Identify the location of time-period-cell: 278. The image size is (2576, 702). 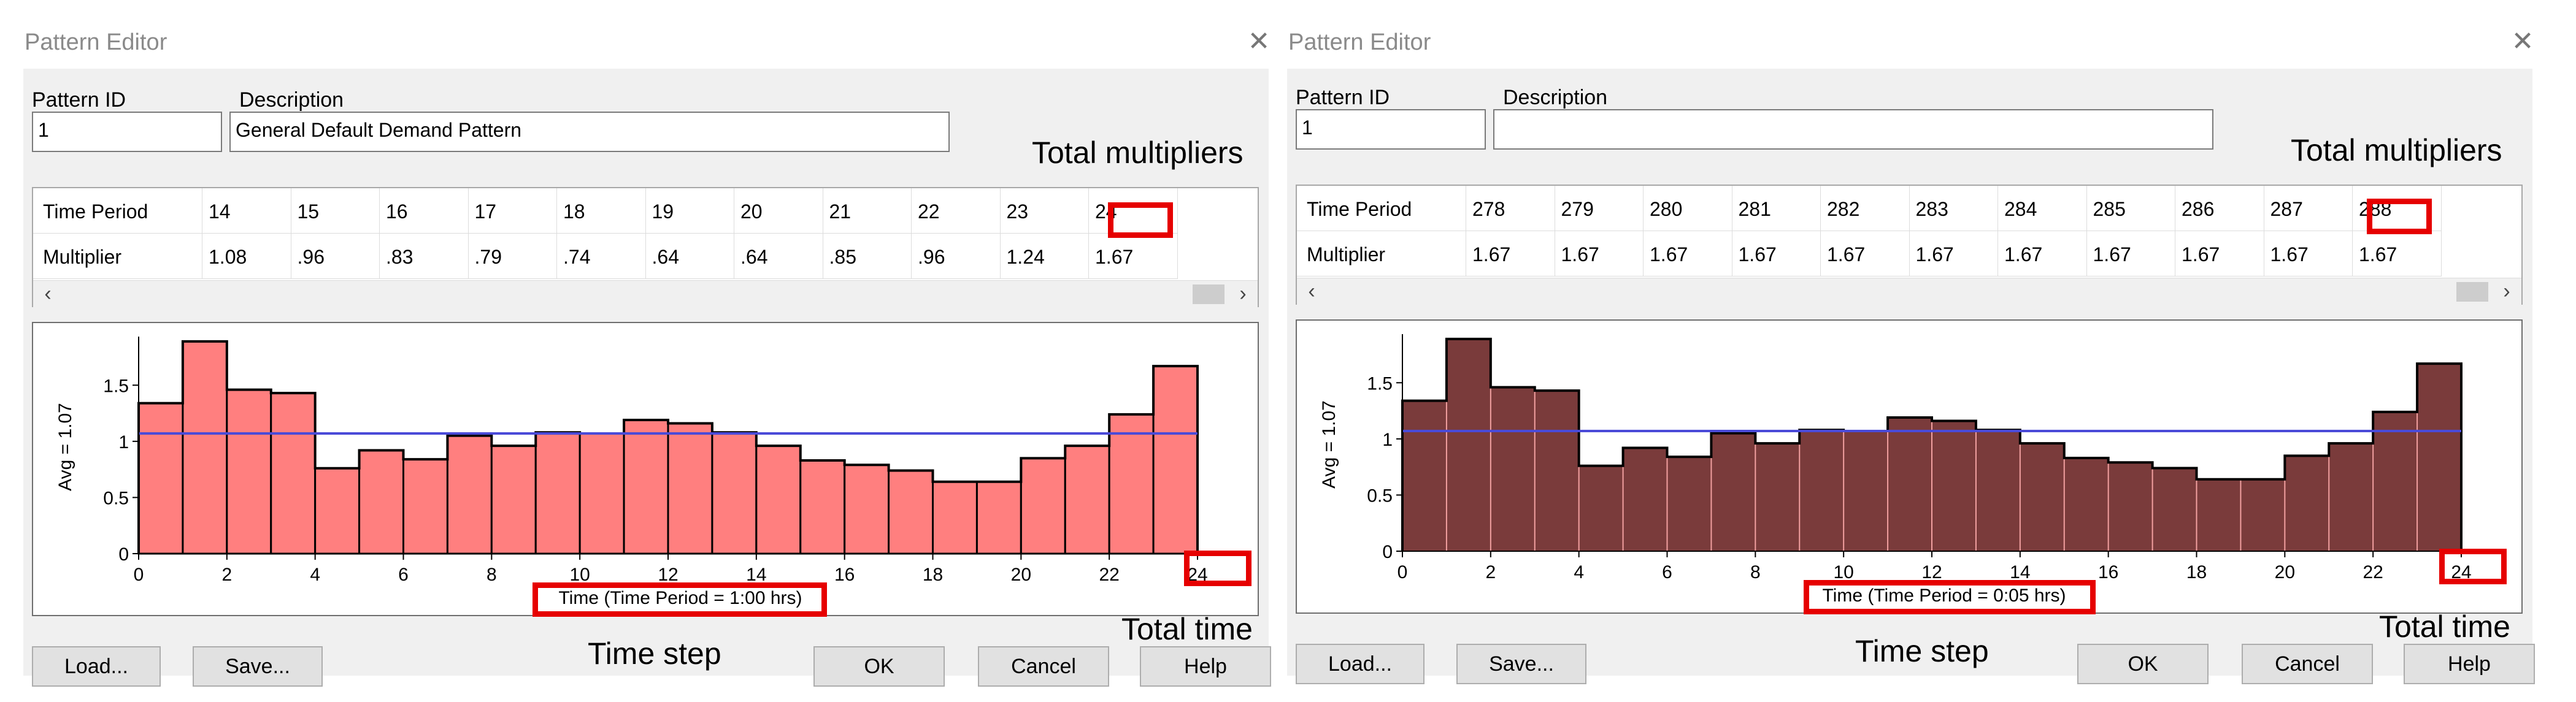
(1511, 208).